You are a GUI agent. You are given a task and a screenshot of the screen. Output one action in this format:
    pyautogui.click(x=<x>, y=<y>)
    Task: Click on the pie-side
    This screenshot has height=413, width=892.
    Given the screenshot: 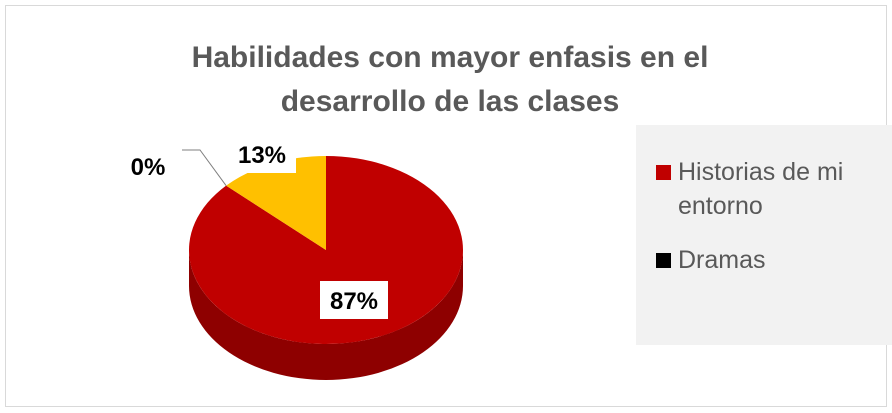 What is the action you would take?
    pyautogui.click(x=326, y=315)
    